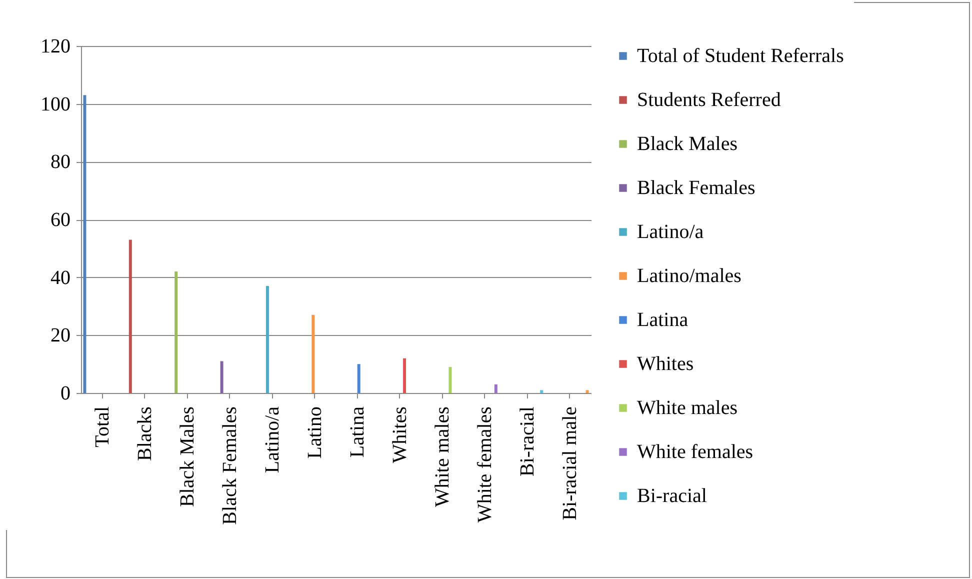 The image size is (972, 579). What do you see at coordinates (687, 144) in the screenshot?
I see `legend-label: Black Males` at bounding box center [687, 144].